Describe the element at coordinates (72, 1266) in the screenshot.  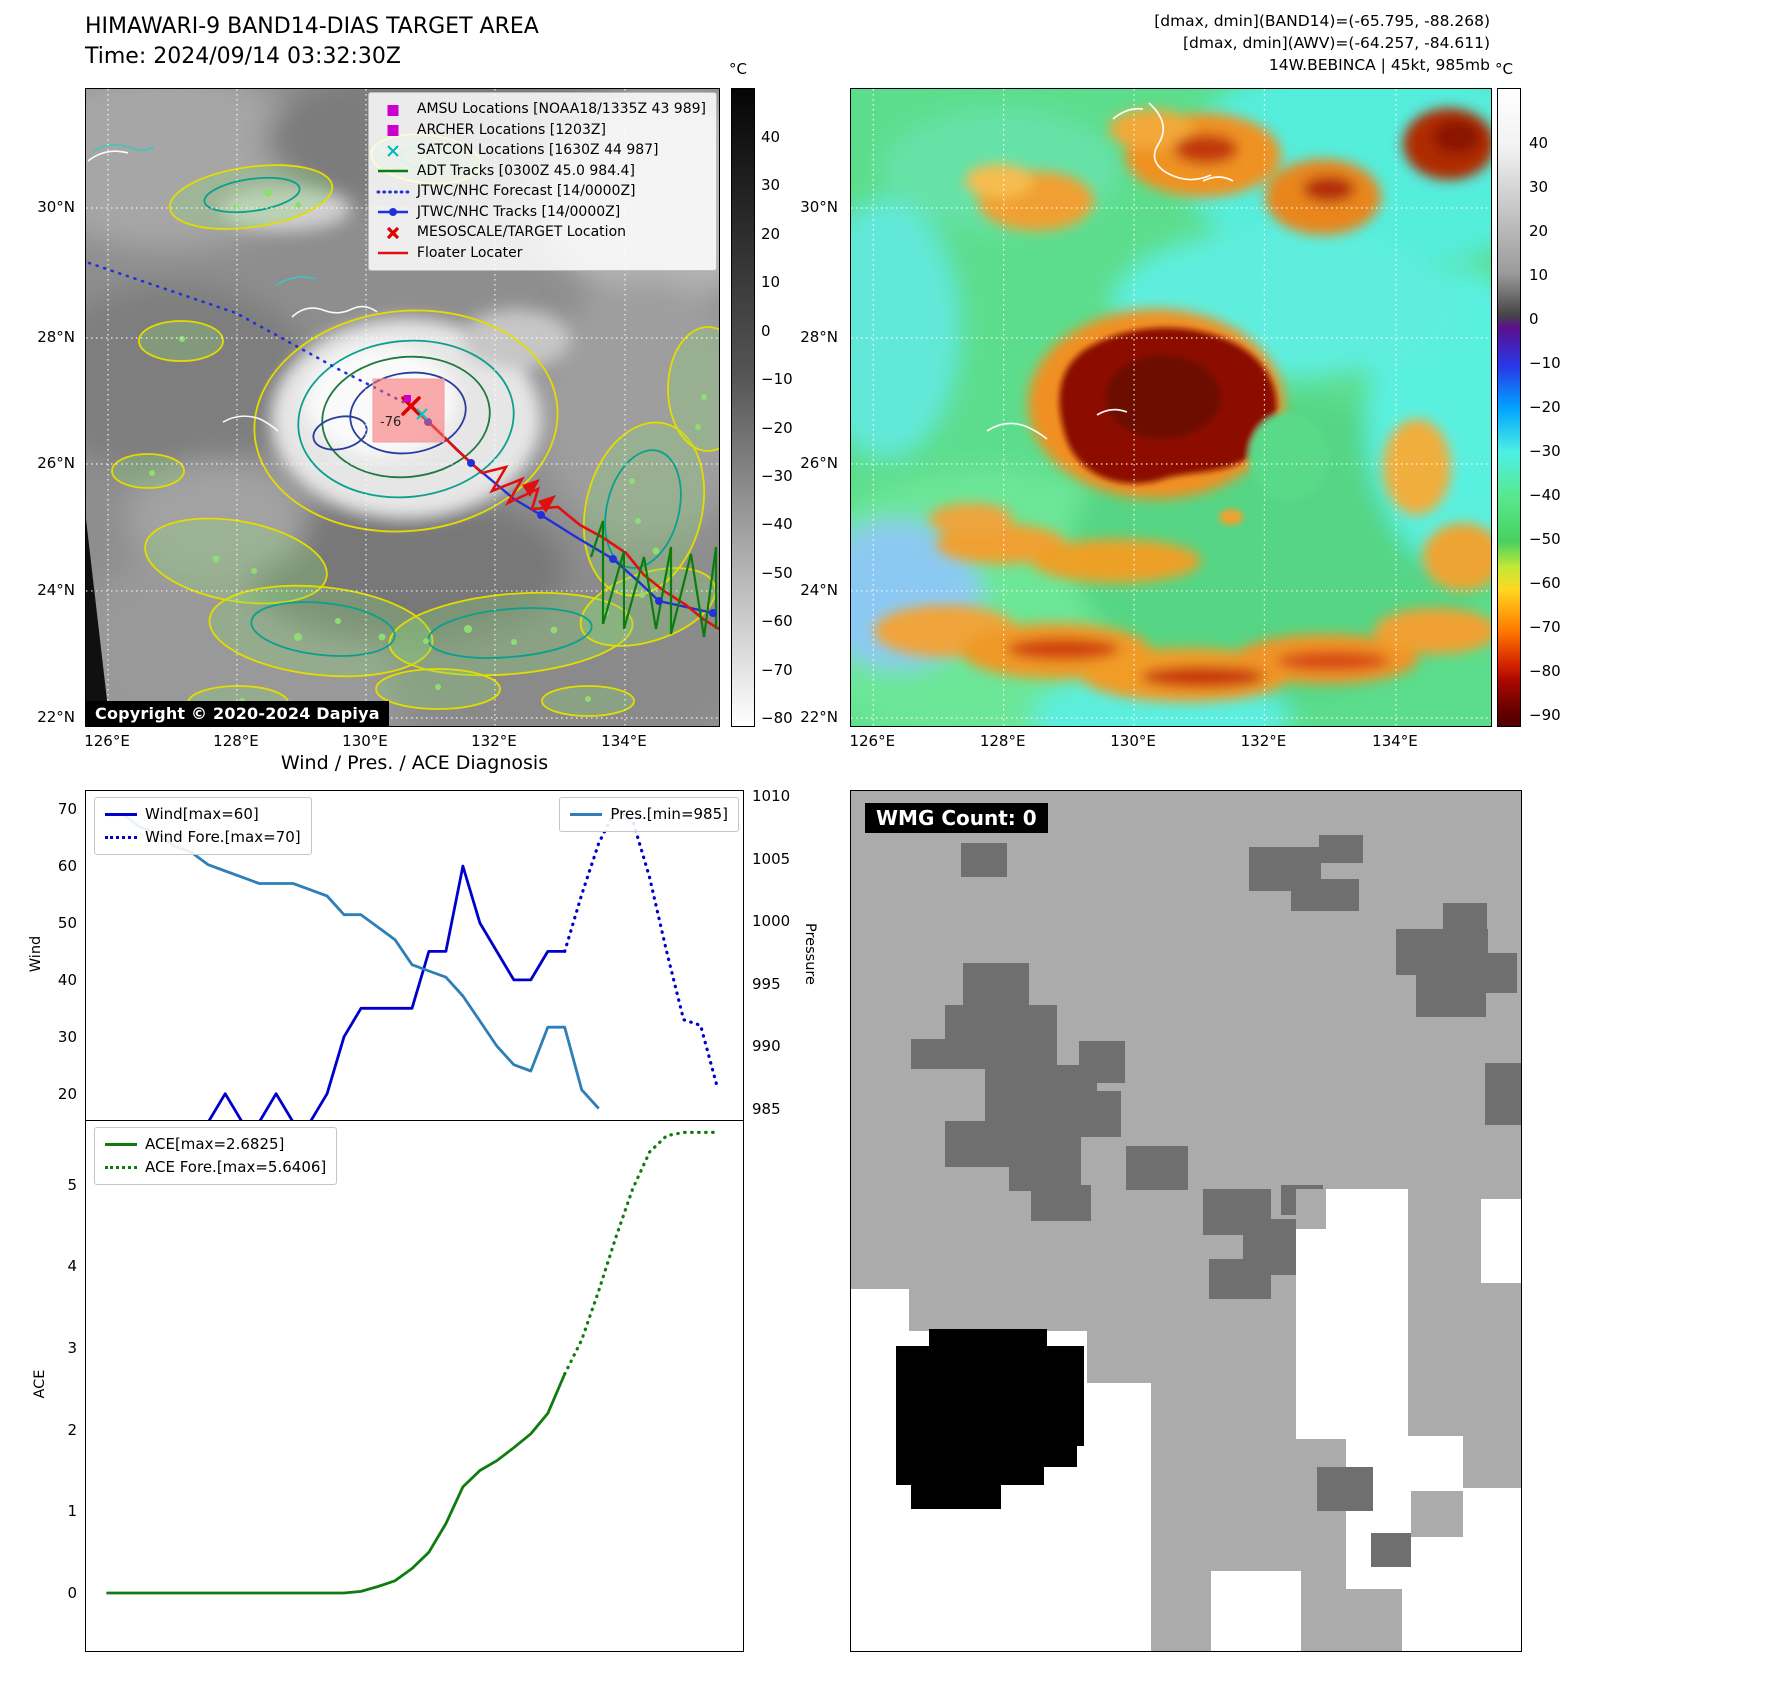
I see `tick-label: 4` at that location.